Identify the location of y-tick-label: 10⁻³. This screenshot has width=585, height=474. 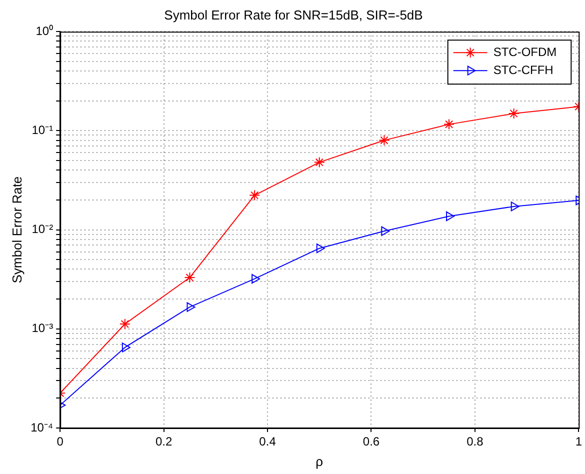
(43, 328).